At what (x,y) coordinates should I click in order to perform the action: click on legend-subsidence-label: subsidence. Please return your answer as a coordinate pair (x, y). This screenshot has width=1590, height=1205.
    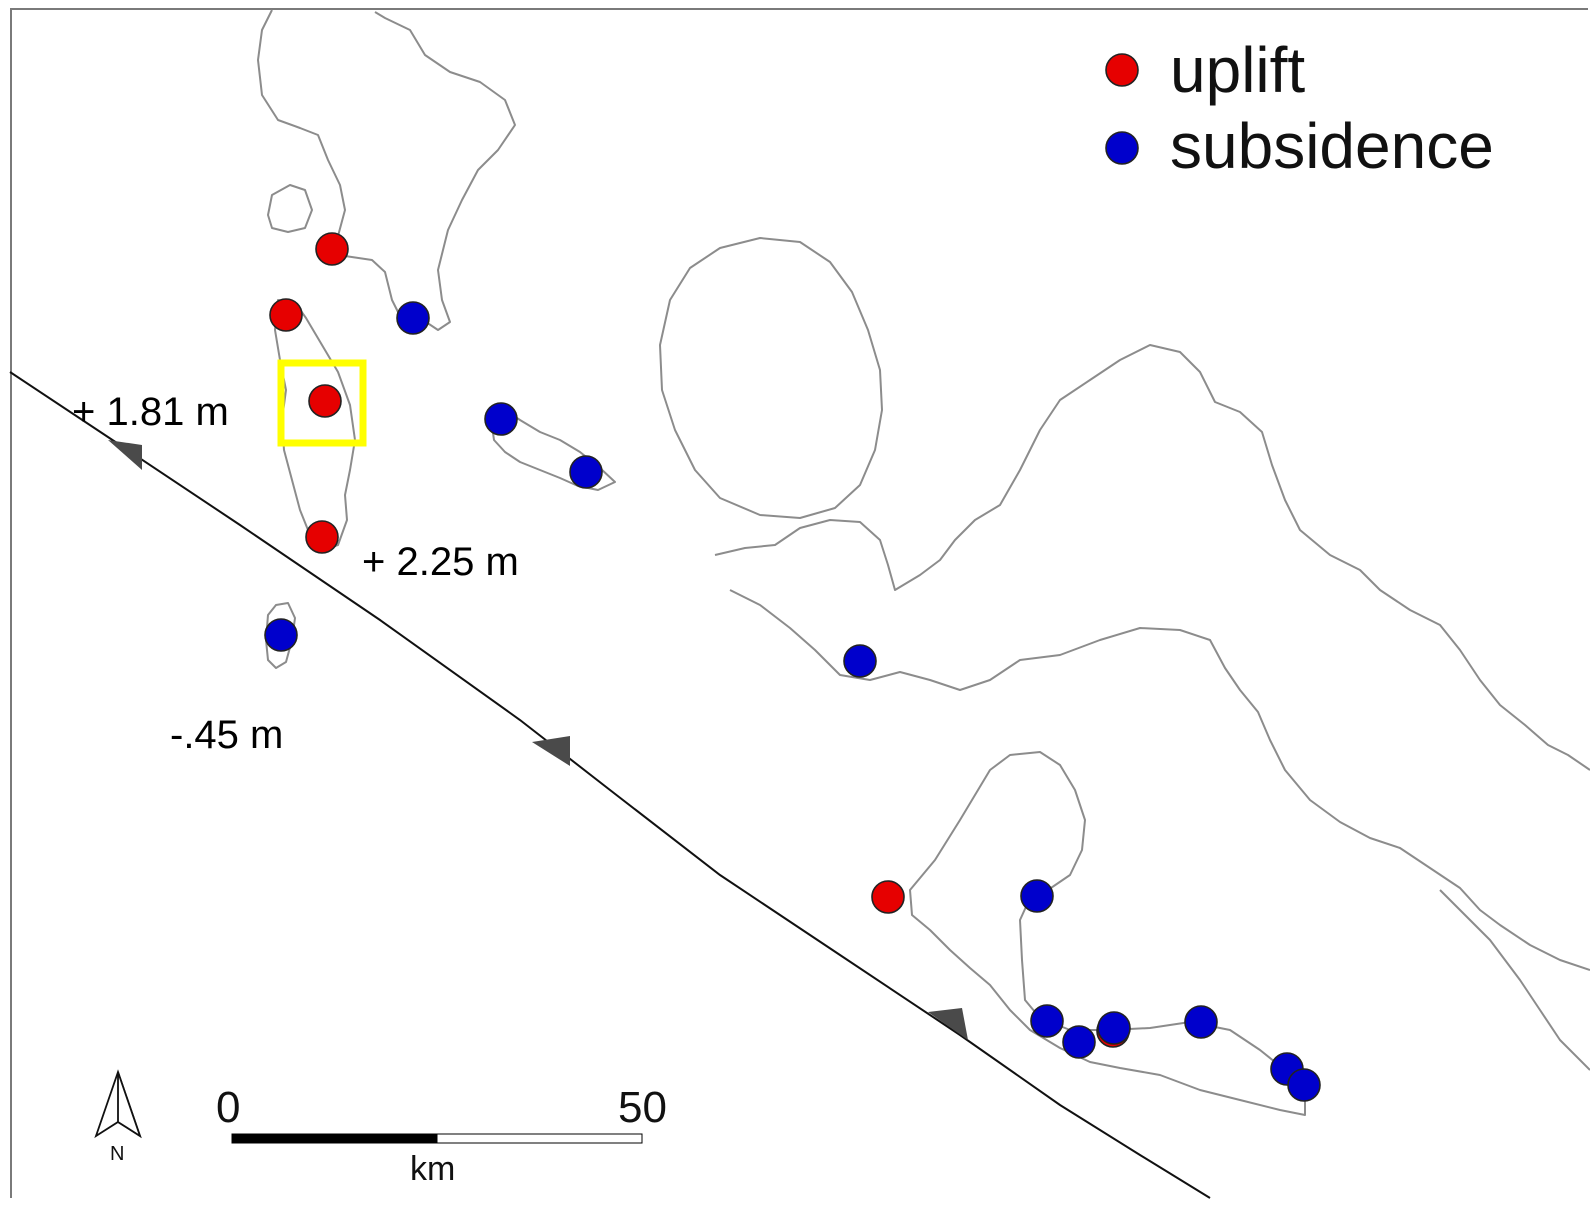
    Looking at the image, I should click on (1332, 146).